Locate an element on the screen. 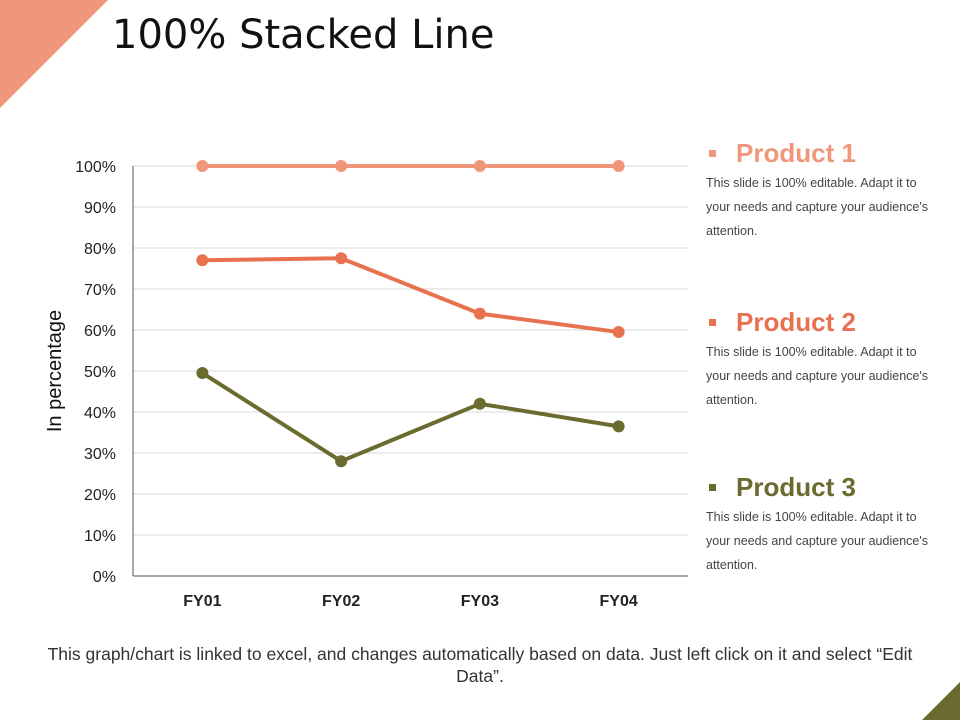  y-tick-label: 40% is located at coordinates (100, 413).